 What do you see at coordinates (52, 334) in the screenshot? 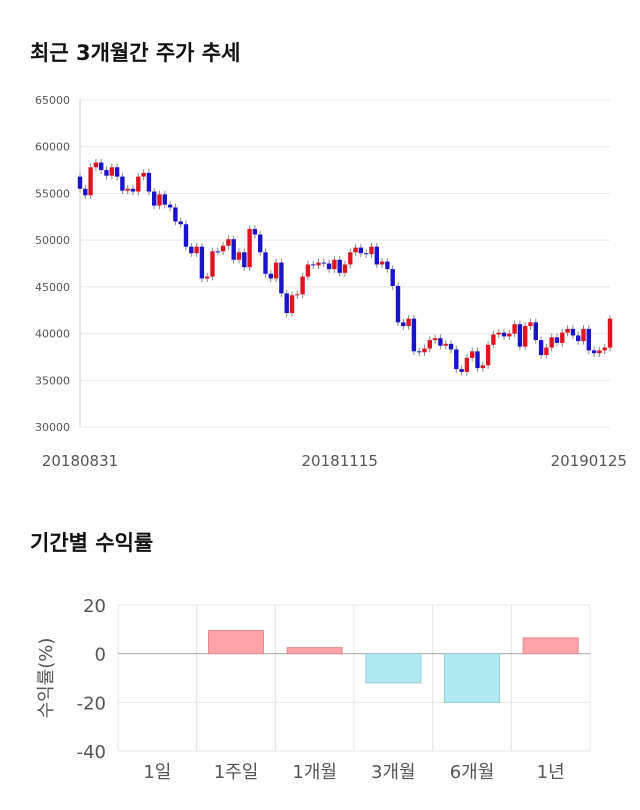
I see `y-tick-label: 40000` at bounding box center [52, 334].